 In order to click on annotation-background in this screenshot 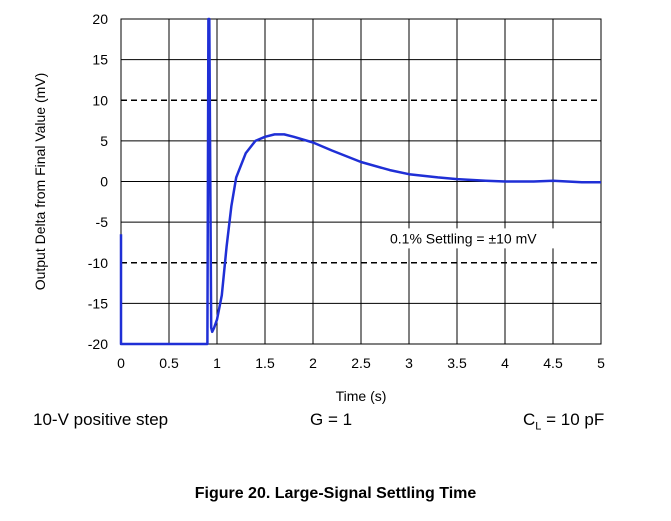, I will do `click(486, 238)`.